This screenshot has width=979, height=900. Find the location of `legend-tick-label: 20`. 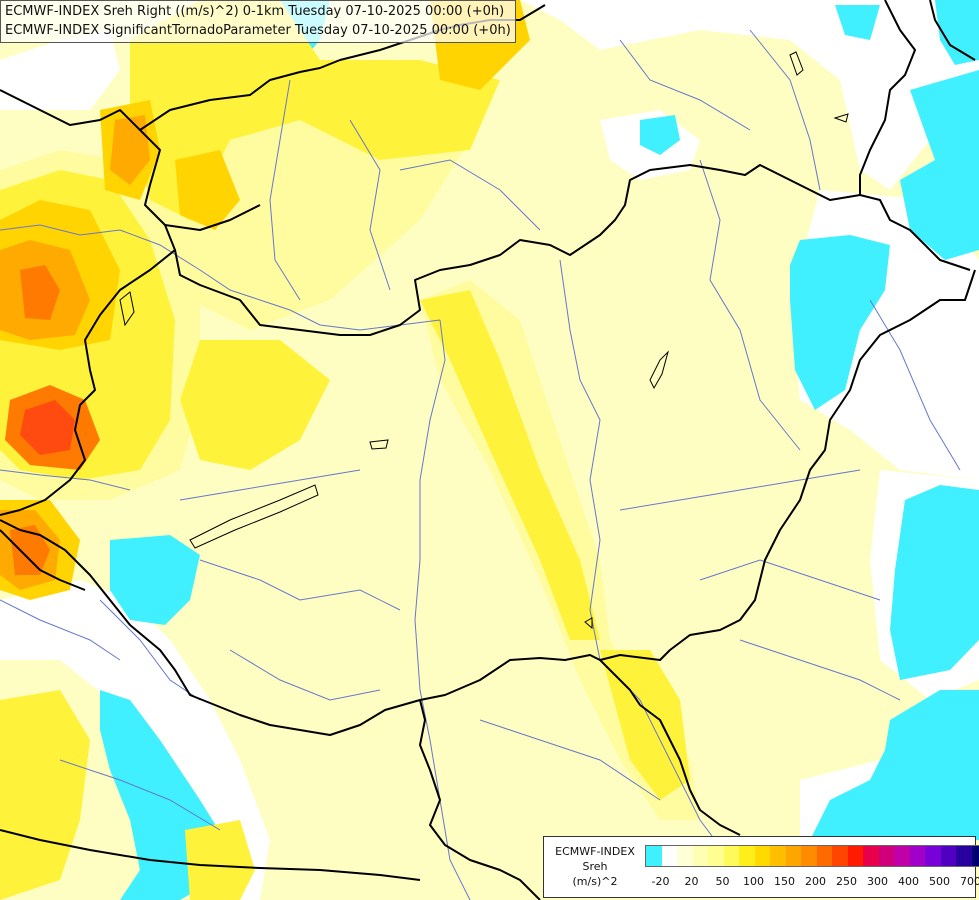

legend-tick-label: 20 is located at coordinates (691, 881).